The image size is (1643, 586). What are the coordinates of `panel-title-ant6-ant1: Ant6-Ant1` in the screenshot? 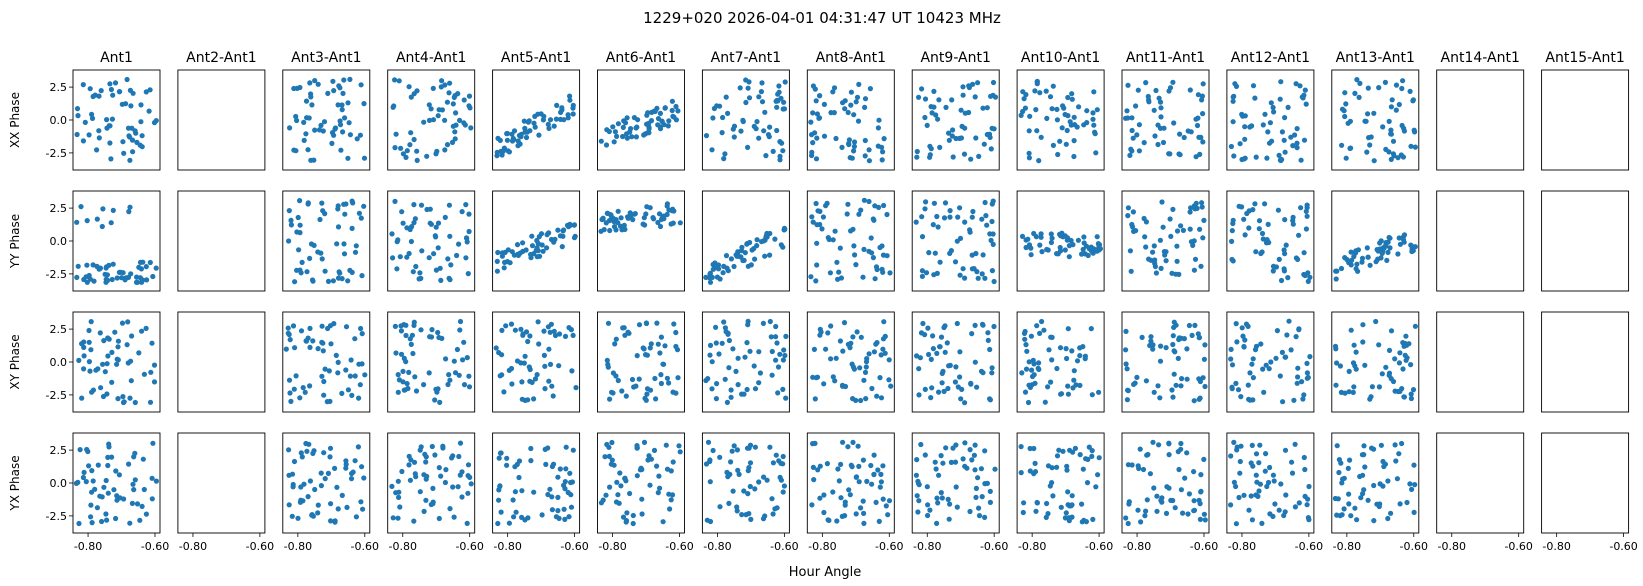 It's located at (641, 58).